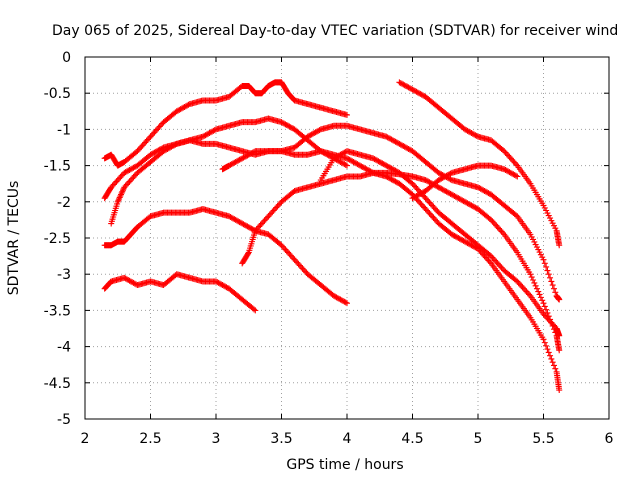 This screenshot has width=640, height=485. Describe the element at coordinates (150, 439) in the screenshot. I see `x-tick-label: 2.5` at that location.